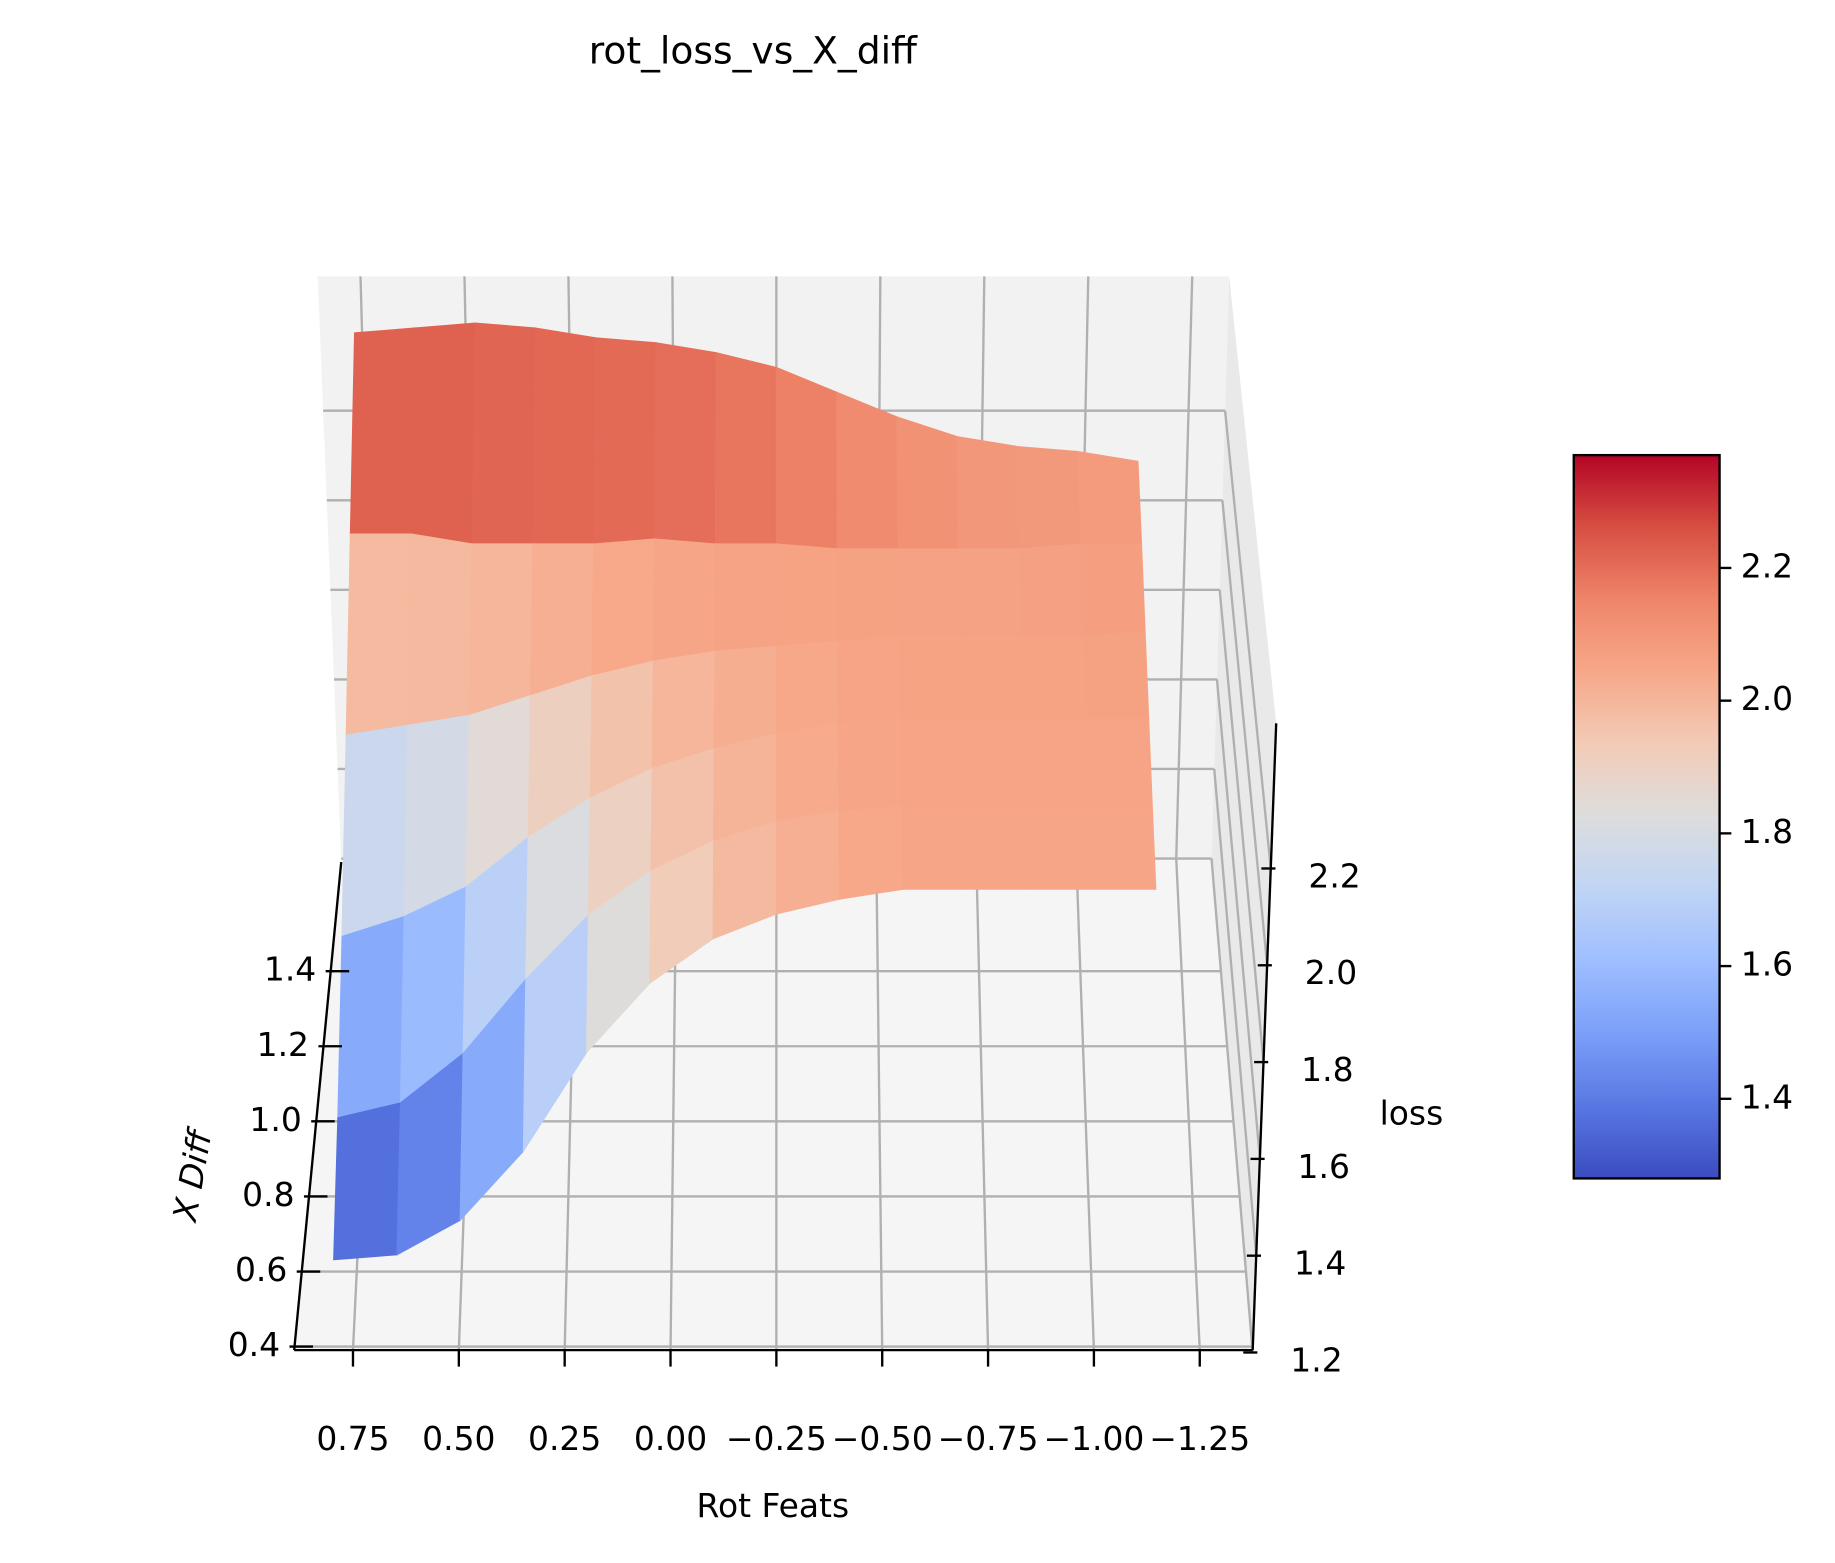  What do you see at coordinates (753, 50) in the screenshot?
I see `chart-title: rot_loss_vs_X_diff` at bounding box center [753, 50].